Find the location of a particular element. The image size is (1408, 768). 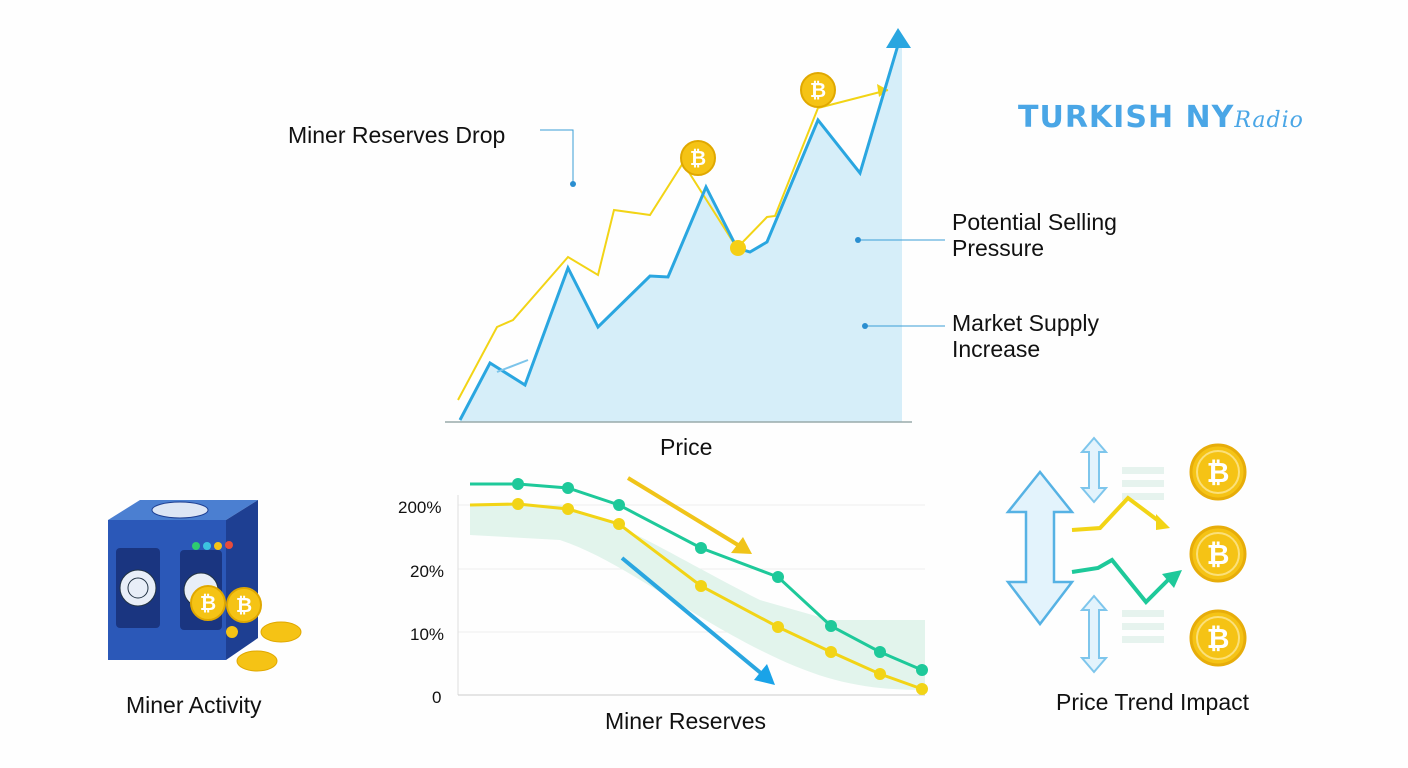

reserves-chart is located at coordinates (692, 586).